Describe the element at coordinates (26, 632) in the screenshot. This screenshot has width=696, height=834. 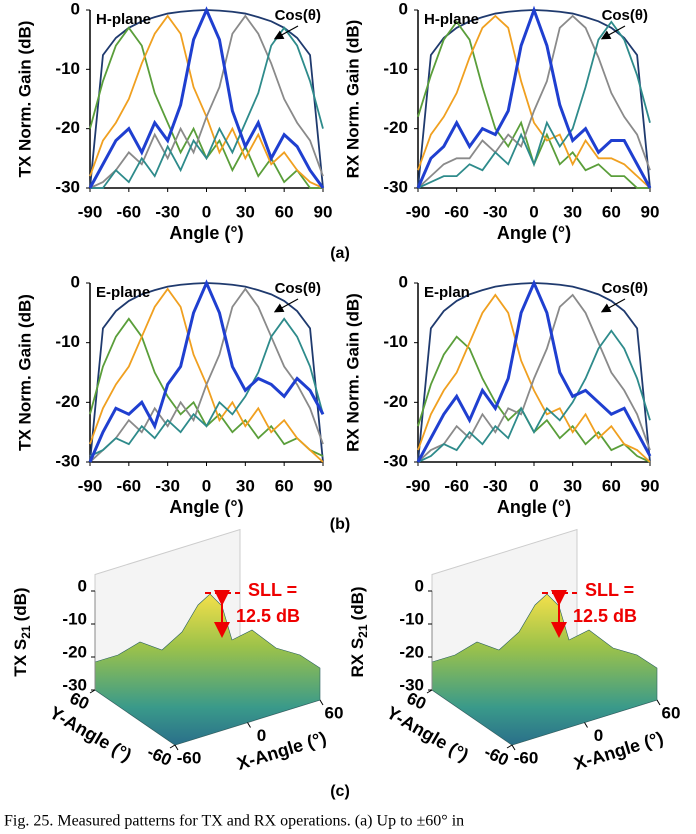
I see `z-axis-label-part: 21` at that location.